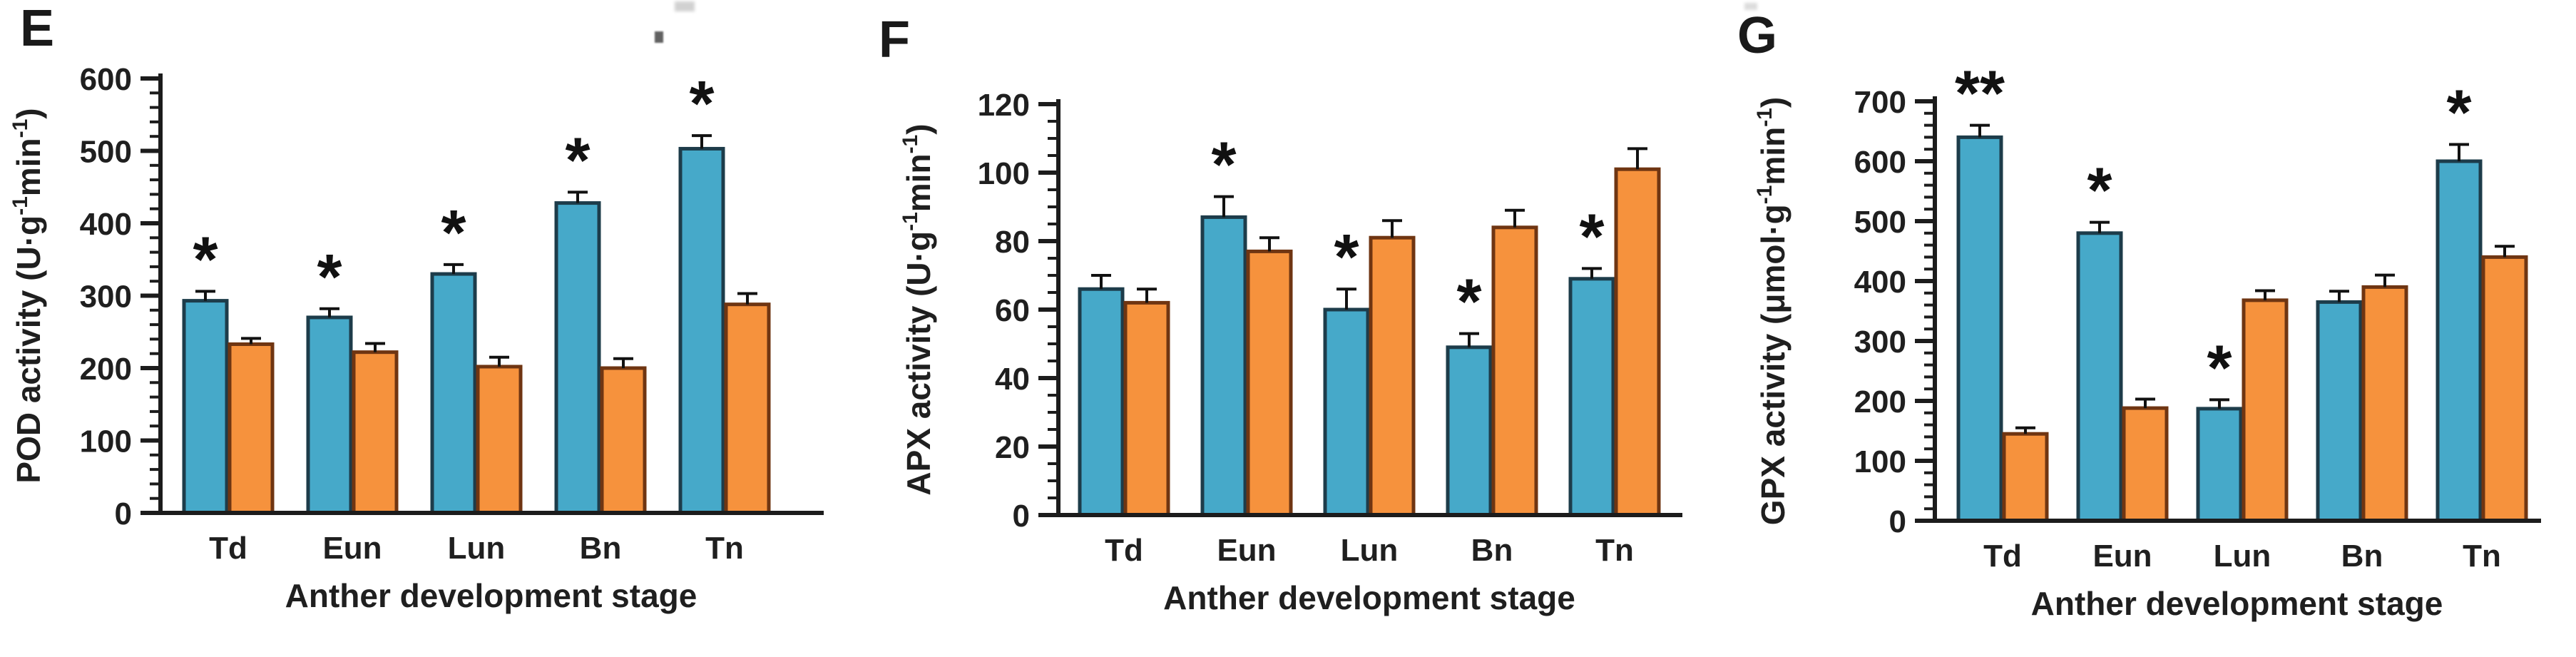 This screenshot has width=2576, height=657. What do you see at coordinates (1013, 447) in the screenshot?
I see `y-tick-label-20: 20` at bounding box center [1013, 447].